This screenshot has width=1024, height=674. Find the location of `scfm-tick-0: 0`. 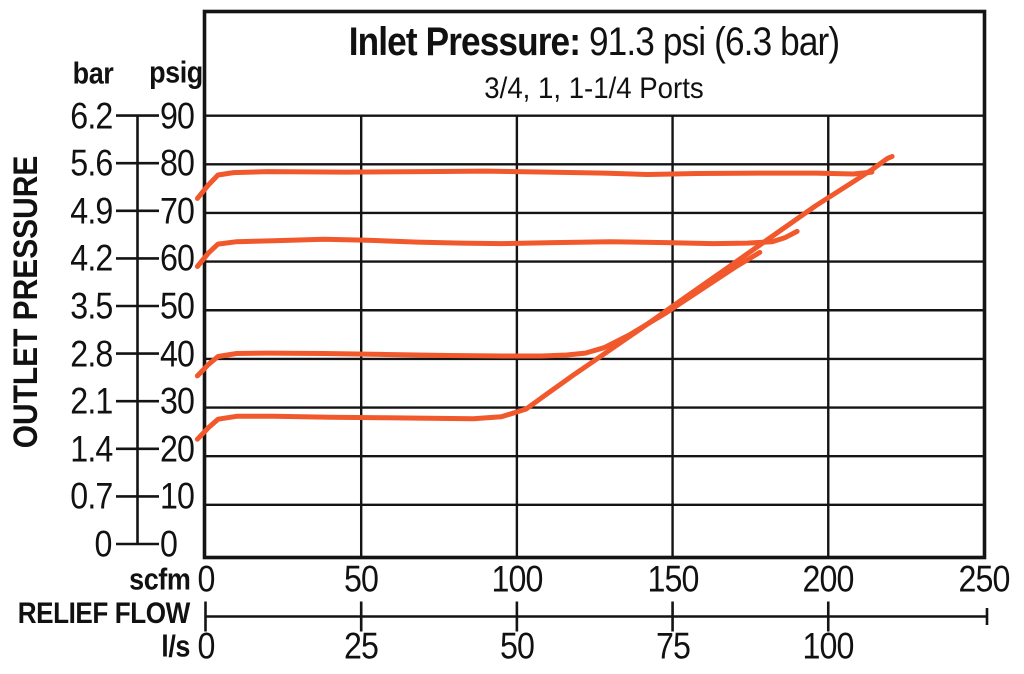

scfm-tick-0: 0 is located at coordinates (205, 579).